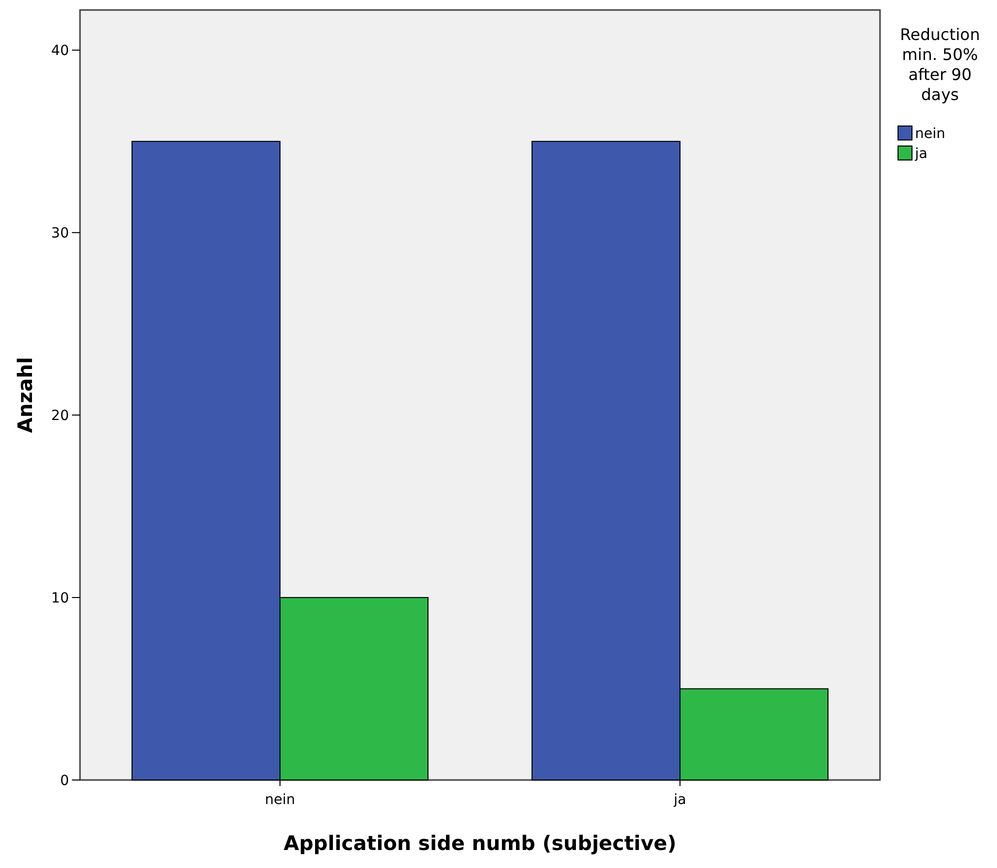 This screenshot has height=868, width=997. Describe the element at coordinates (60, 234) in the screenshot. I see `y-tick-label: 30` at that location.